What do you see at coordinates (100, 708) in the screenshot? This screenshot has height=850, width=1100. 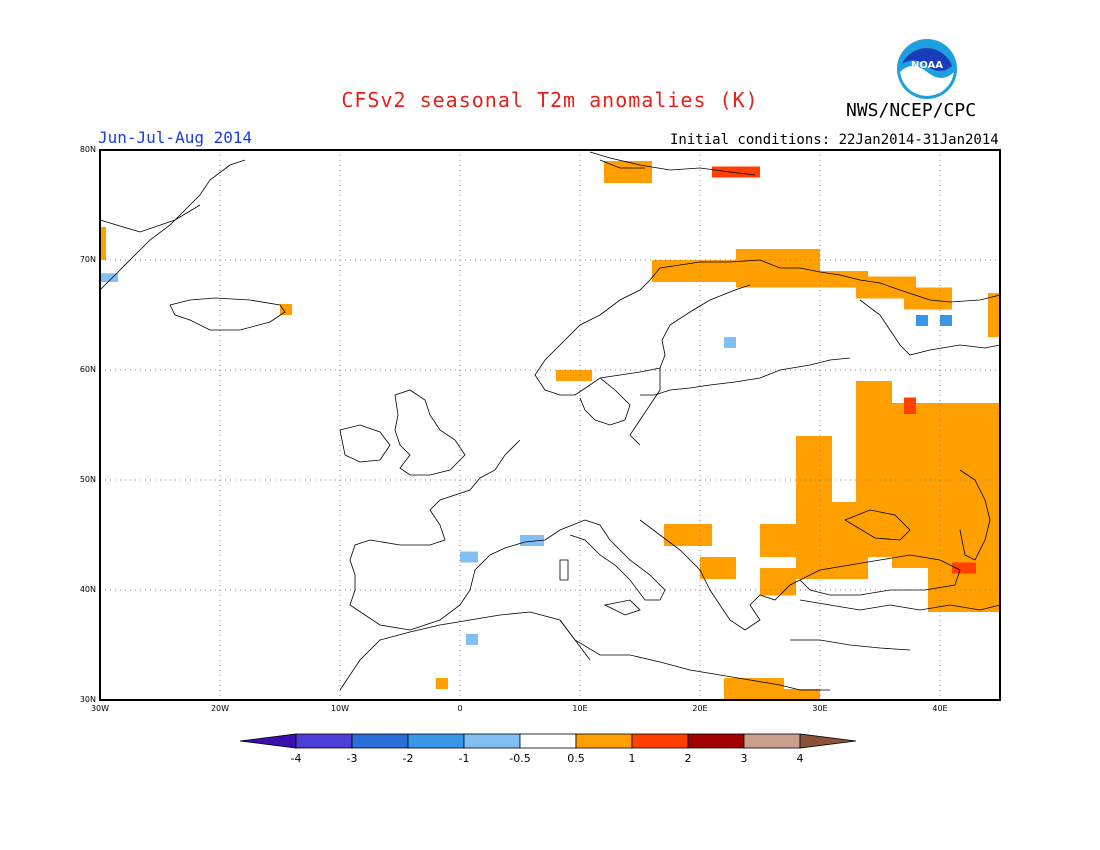 I see `longitude-tick-label: 30W` at bounding box center [100, 708].